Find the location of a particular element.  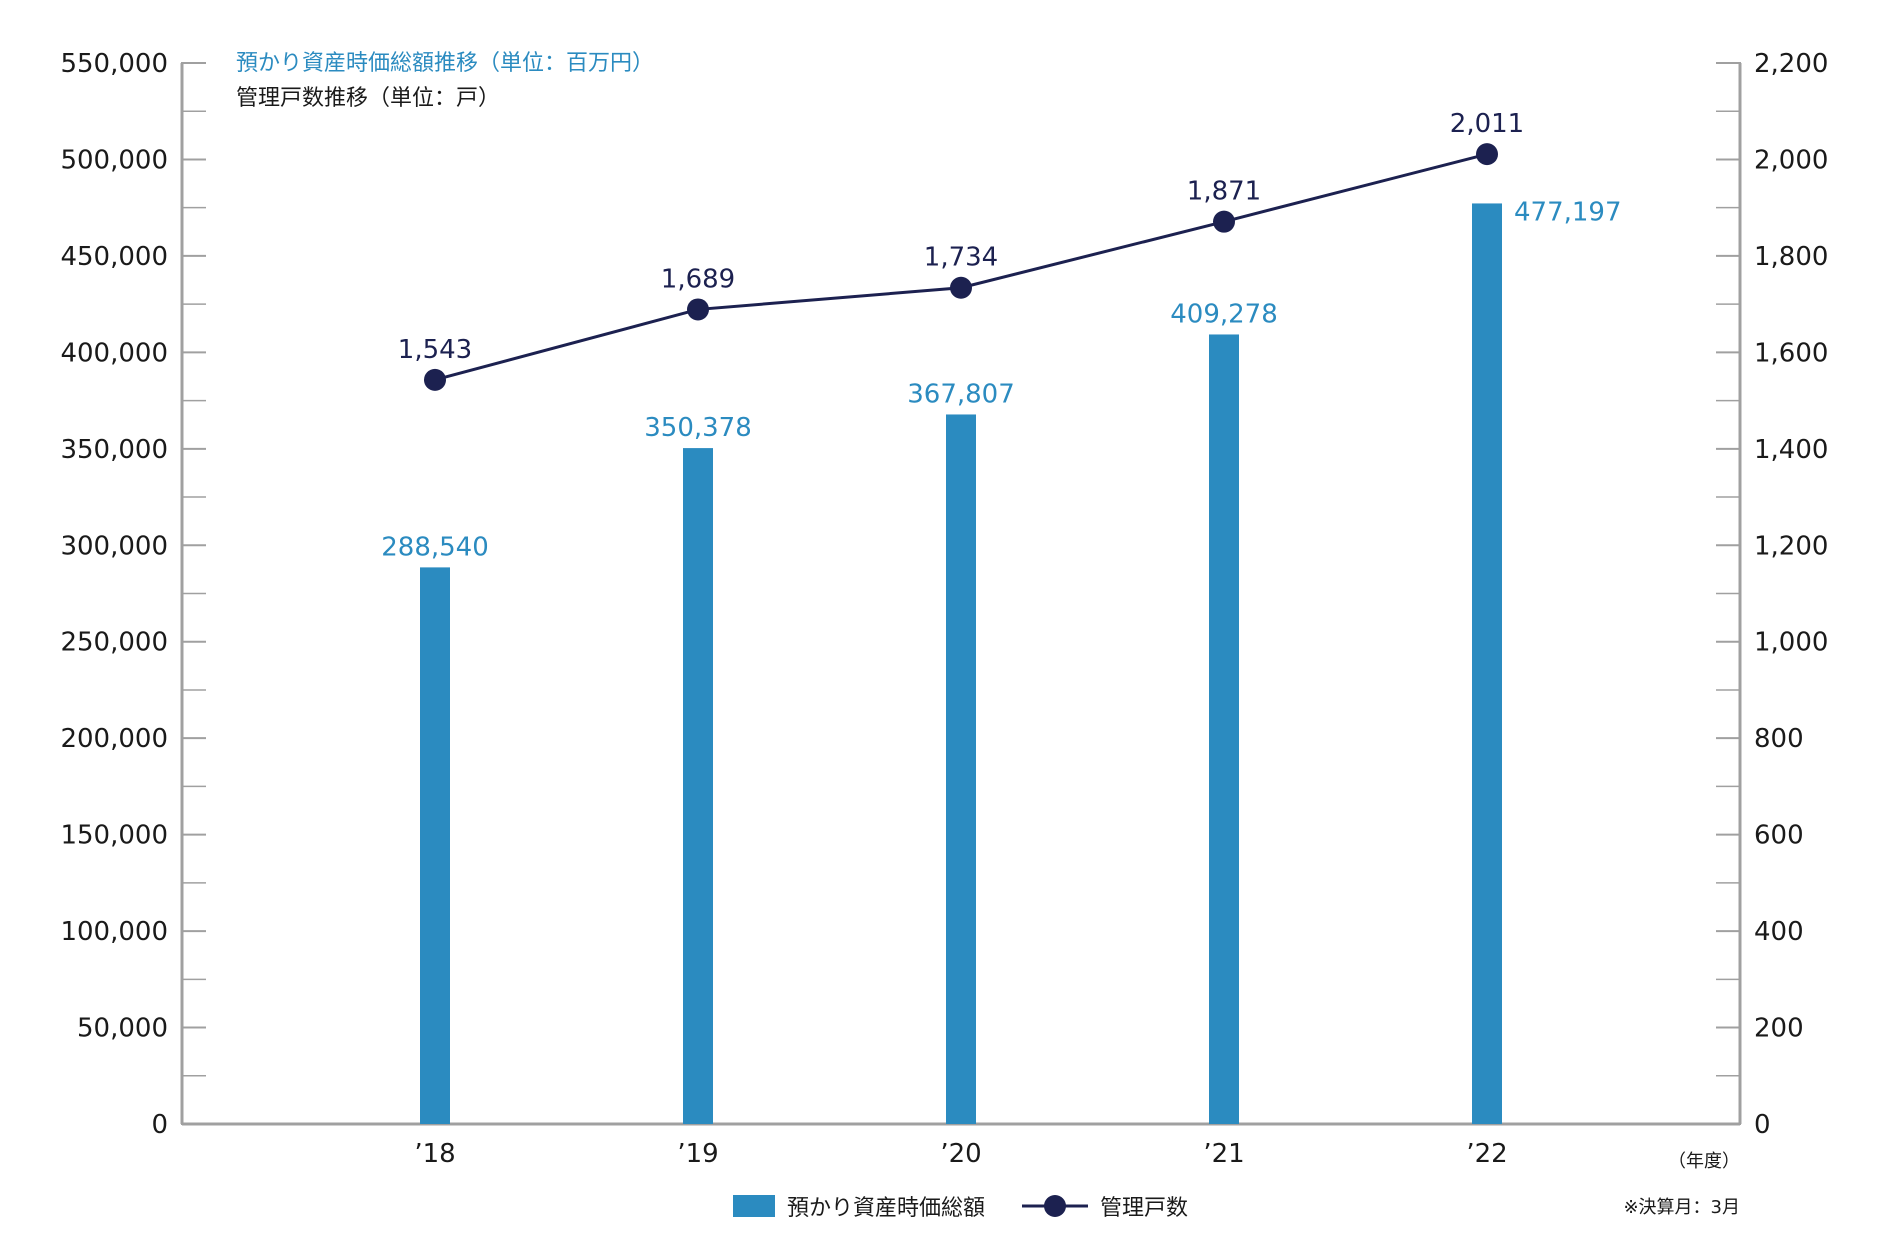

left-tick-label: 250,000 is located at coordinates (114, 643).